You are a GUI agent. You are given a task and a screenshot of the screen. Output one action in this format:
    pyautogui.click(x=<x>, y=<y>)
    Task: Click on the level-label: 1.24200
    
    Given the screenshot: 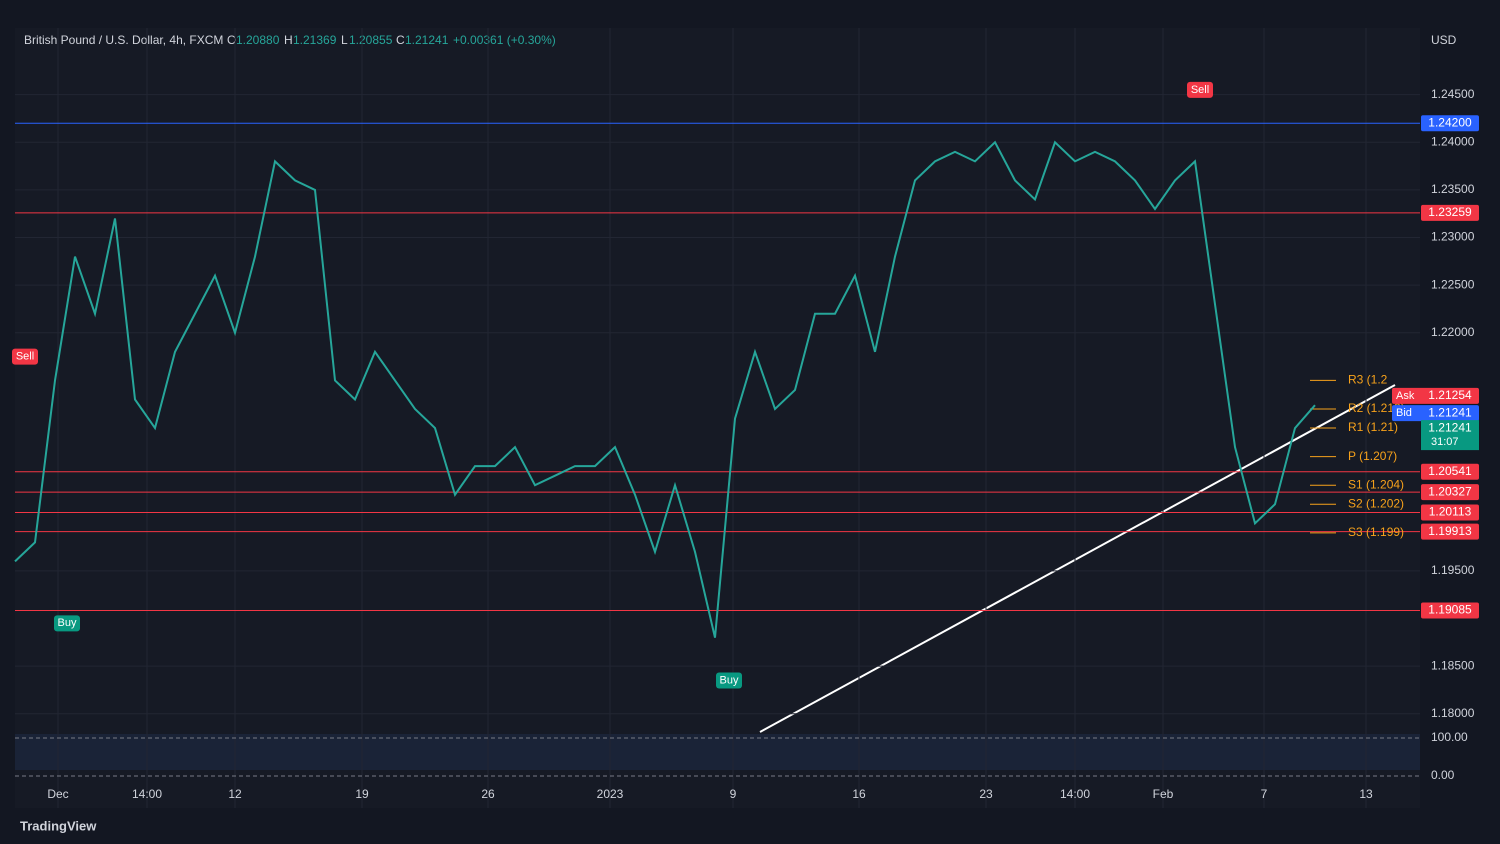 What is the action you would take?
    pyautogui.click(x=1450, y=122)
    